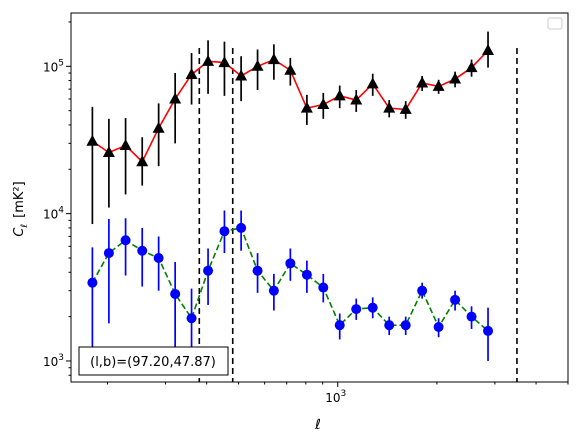  I want to click on y-tick-label-exponent: 5, so click(61, 63).